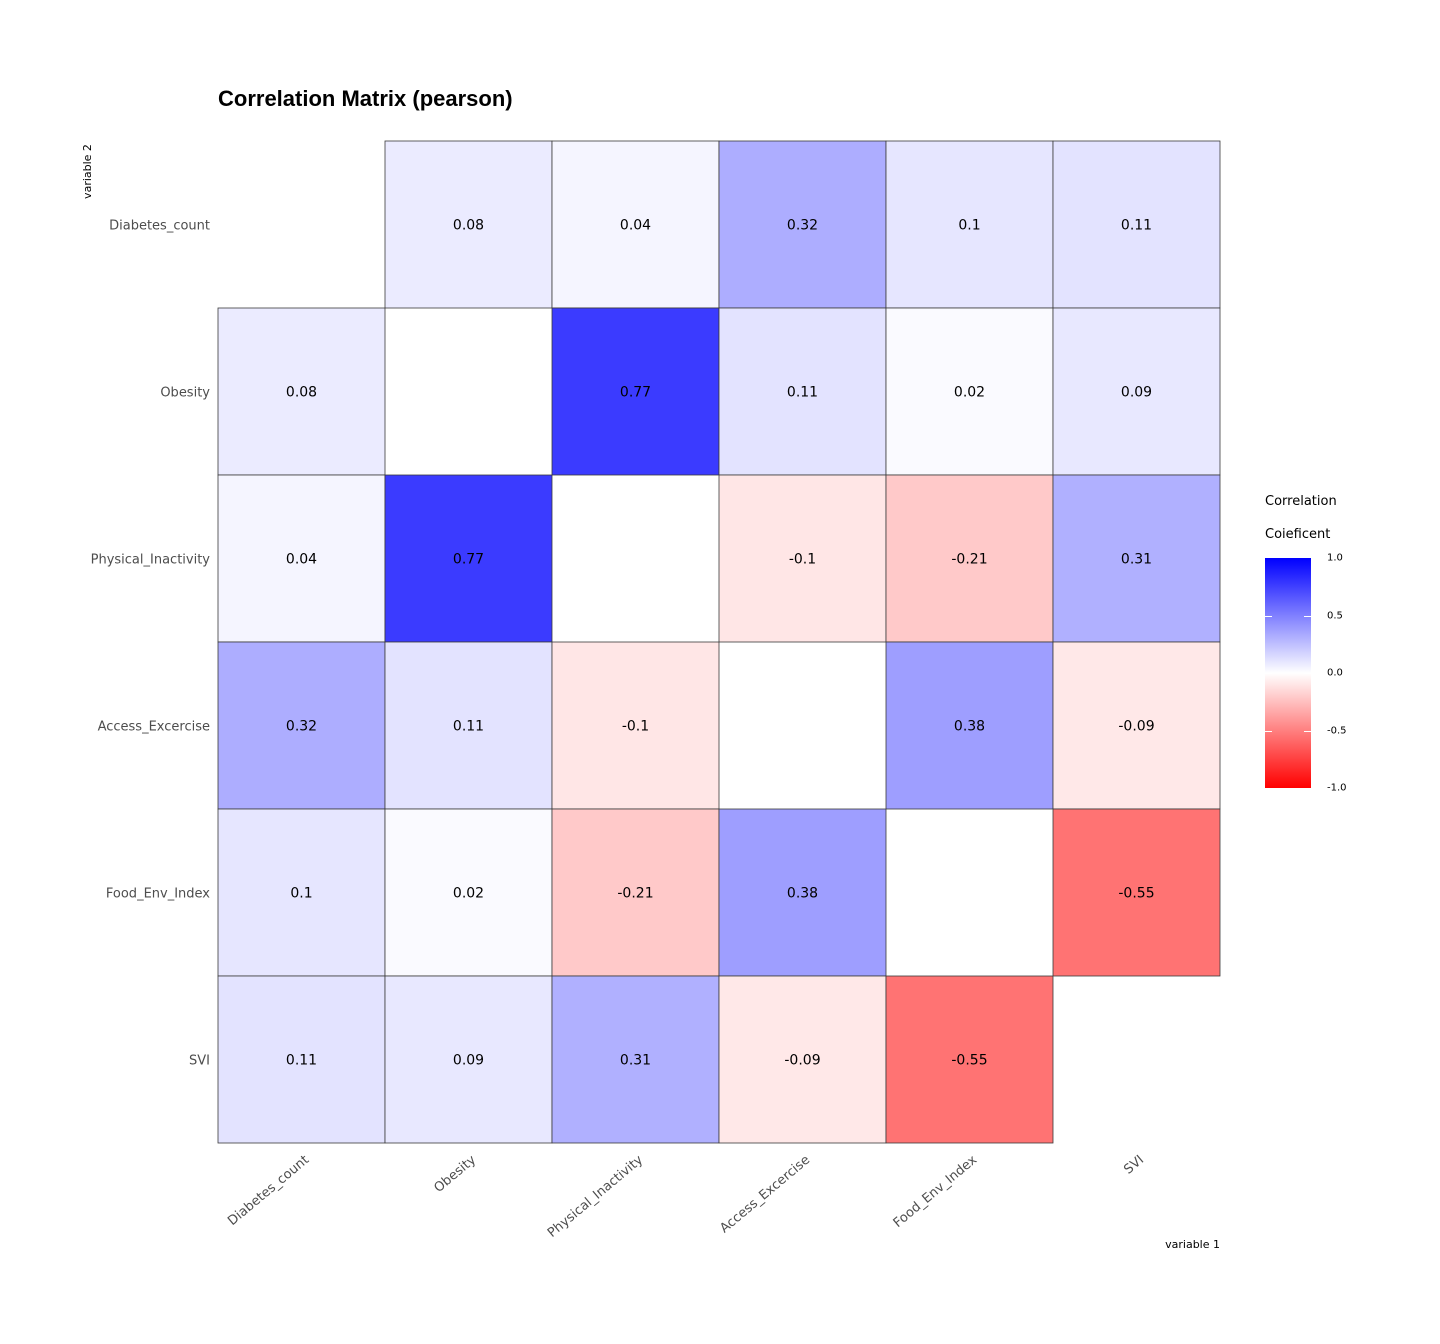 This screenshot has height=1344, width=1440. Describe the element at coordinates (154, 727) in the screenshot. I see `y-tick-label: Access_Excercise` at that location.